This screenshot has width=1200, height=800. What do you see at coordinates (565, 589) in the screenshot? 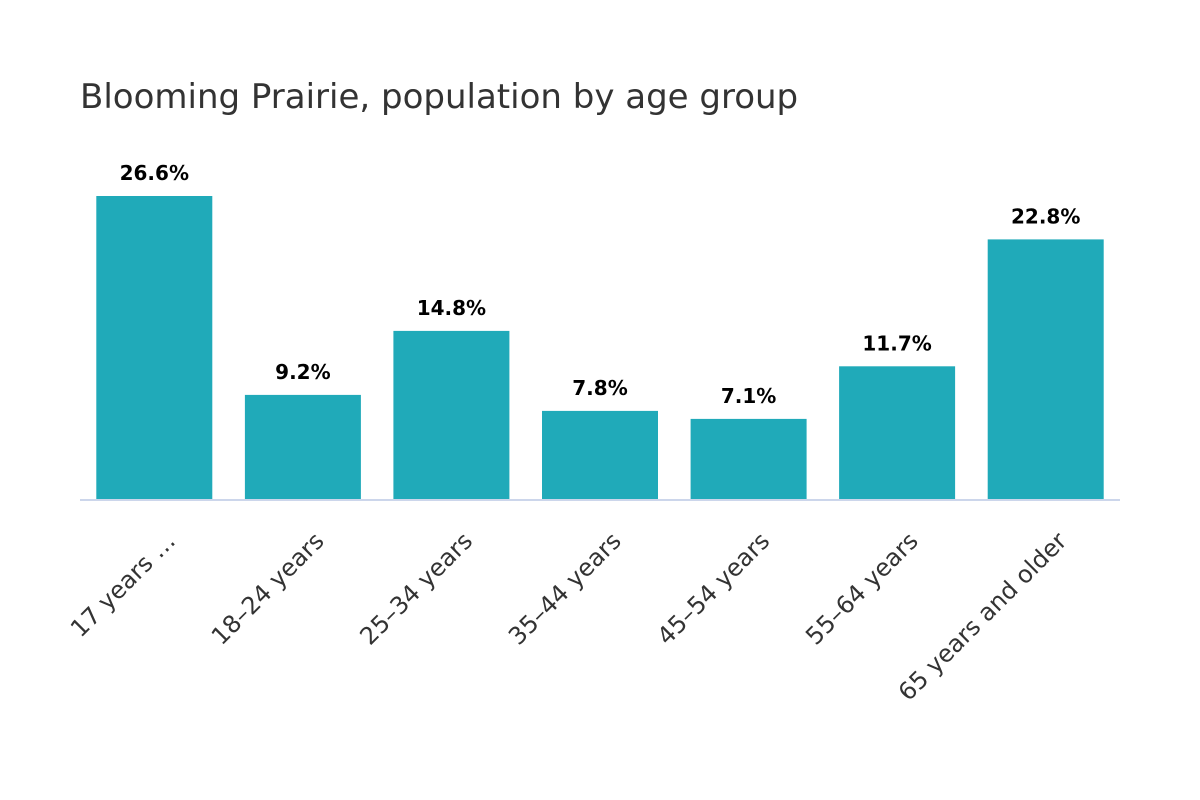
I see `x-tick-label-3: 35–44 years` at bounding box center [565, 589].